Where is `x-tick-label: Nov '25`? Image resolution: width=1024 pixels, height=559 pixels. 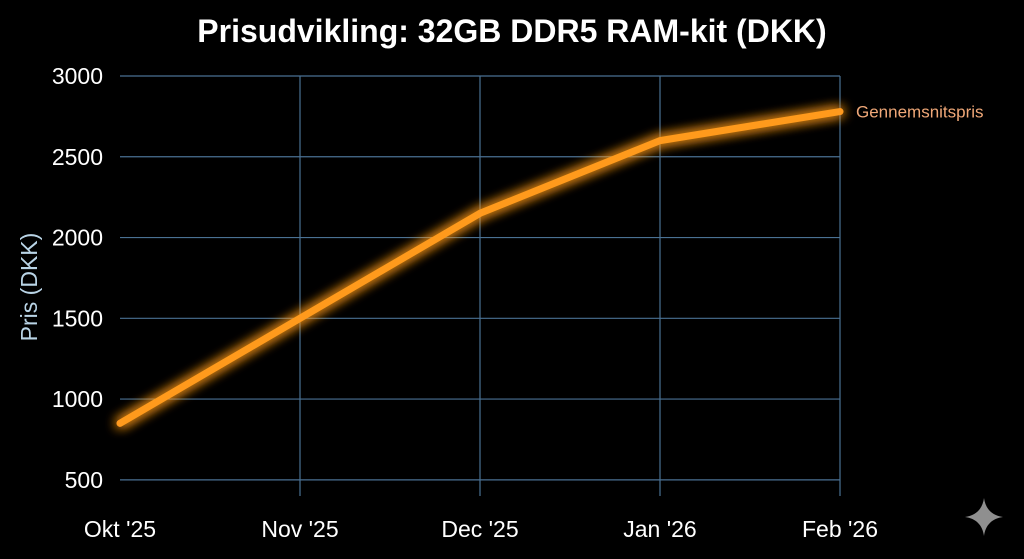
x-tick-label: Nov '25 is located at coordinates (299, 529).